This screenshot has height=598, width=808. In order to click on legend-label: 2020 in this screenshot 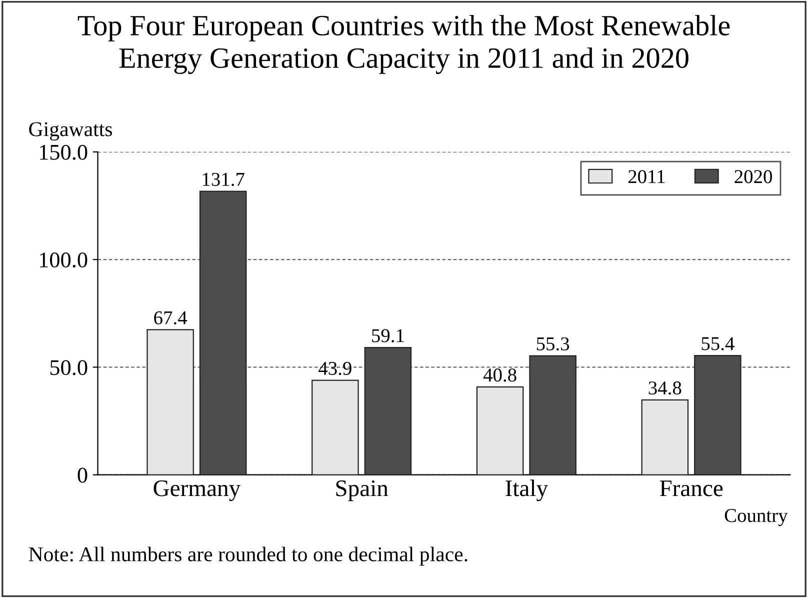, I will do `click(753, 177)`.